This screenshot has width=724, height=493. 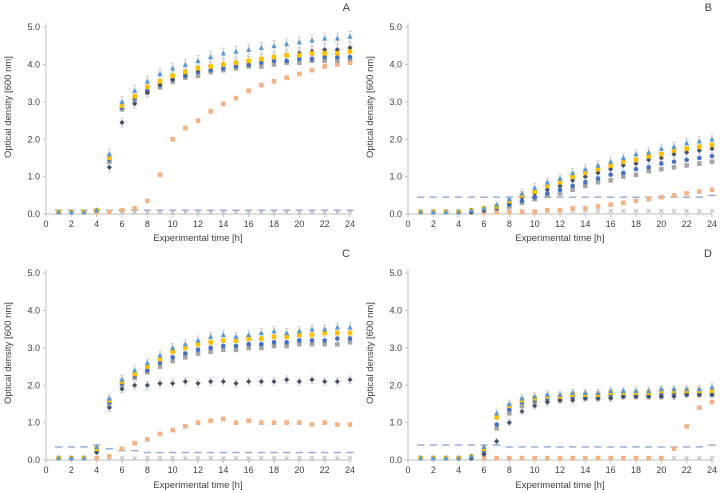 What do you see at coordinates (708, 8) in the screenshot?
I see `panel-letter-b: B` at bounding box center [708, 8].